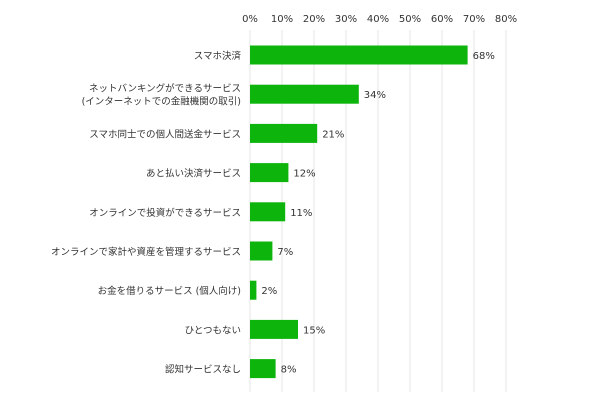 The width and height of the screenshot is (600, 404). What do you see at coordinates (161, 102) in the screenshot?
I see `category-label: (インターネットでの金融機関の取引)` at bounding box center [161, 102].